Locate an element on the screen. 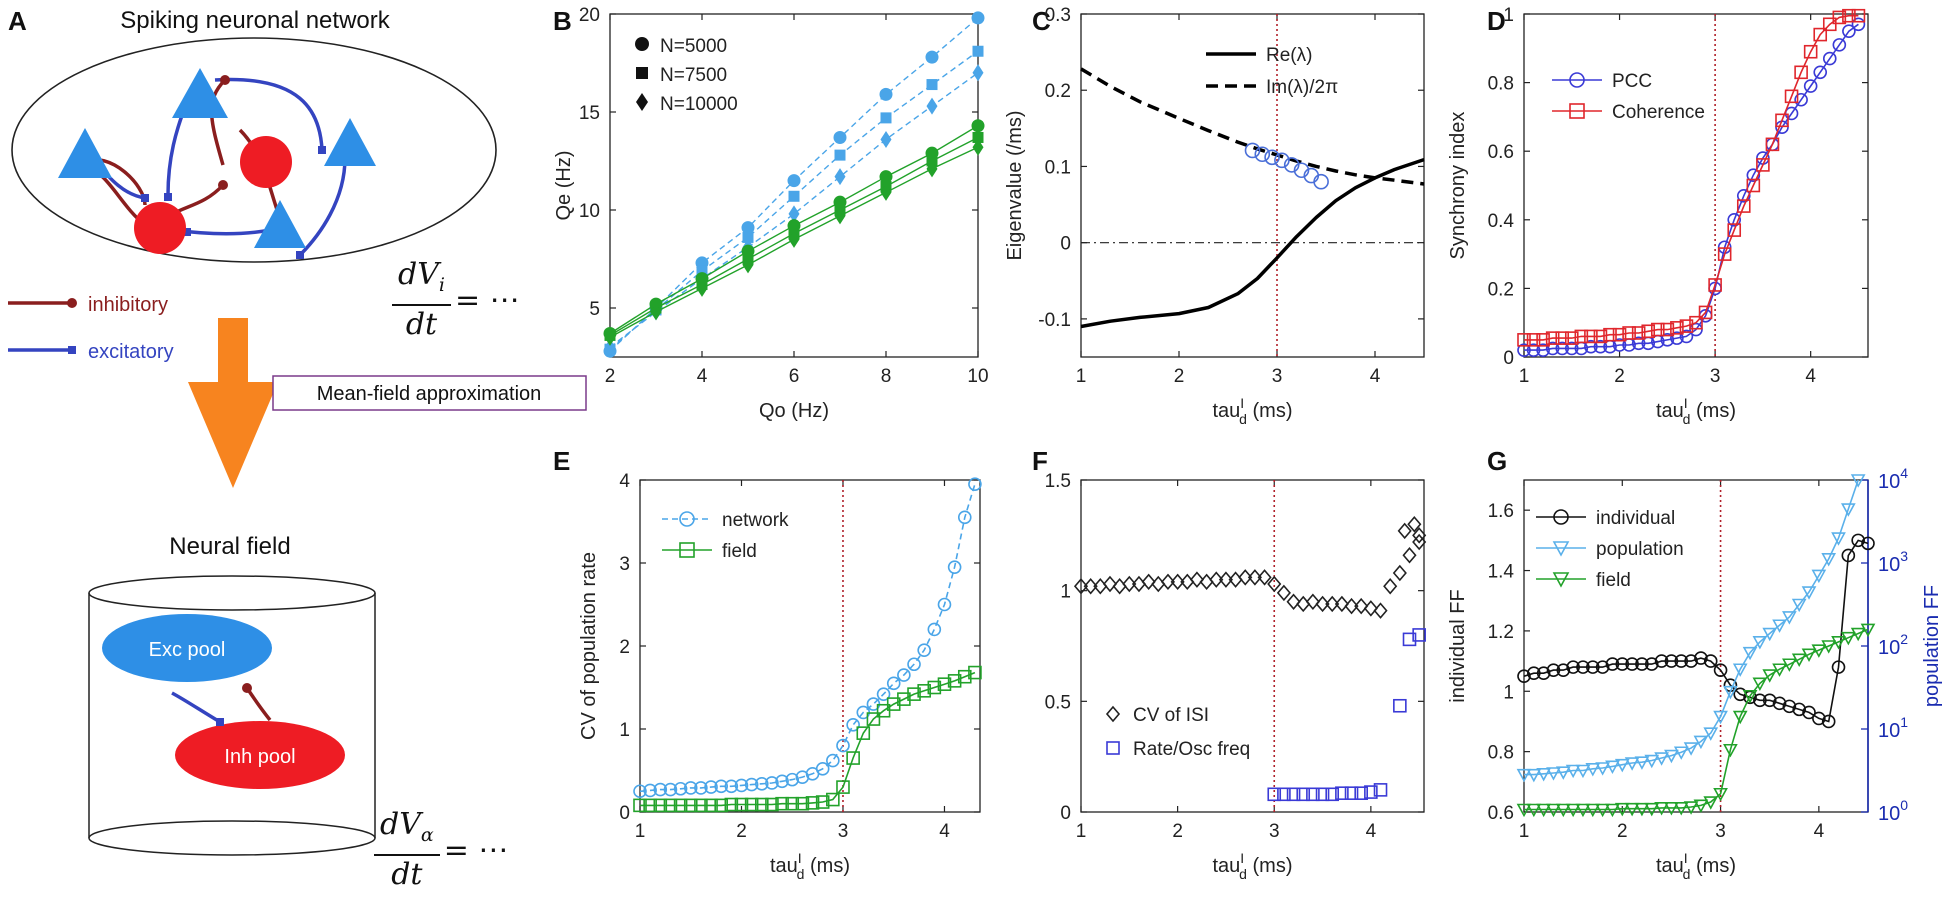 Image resolution: width=1955 pixels, height=904 pixels. legend-label: Coherence is located at coordinates (1658, 112).